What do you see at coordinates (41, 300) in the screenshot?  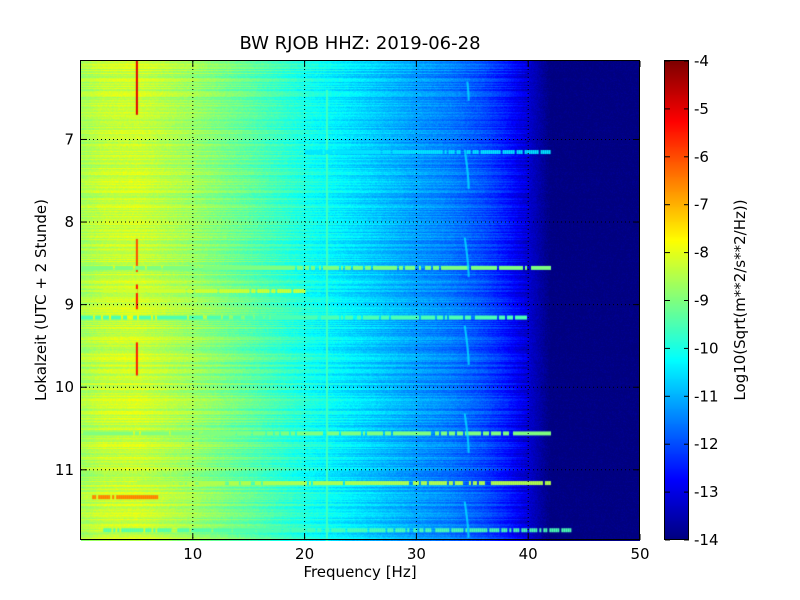 I see `y-axis-label: Lokalzeit (UTC + 2 Stunde)` at bounding box center [41, 300].